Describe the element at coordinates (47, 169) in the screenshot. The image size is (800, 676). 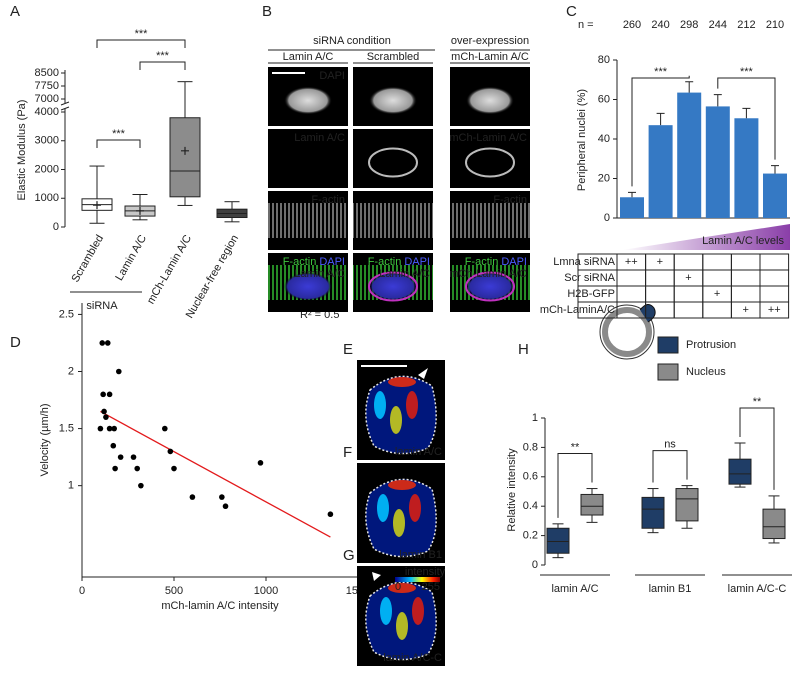
I see `y-tick-label: 2000` at that location.